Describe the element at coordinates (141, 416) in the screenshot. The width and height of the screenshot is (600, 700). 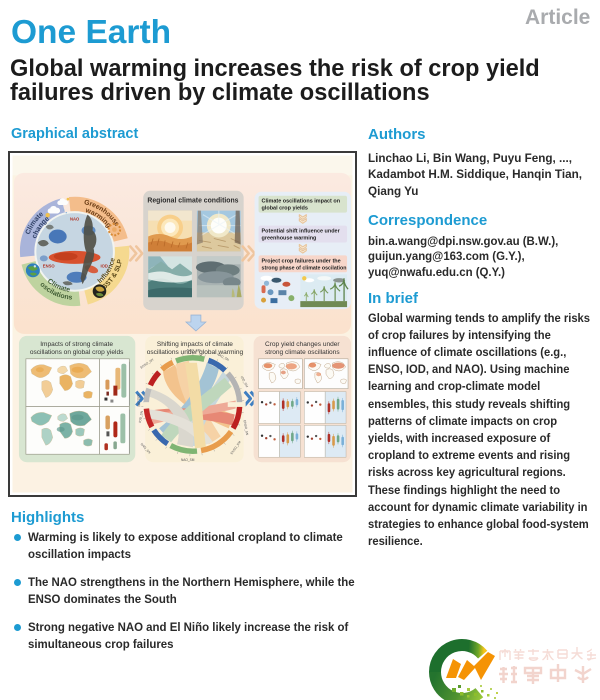
I see `svg-text: IOD_SN` at that location.